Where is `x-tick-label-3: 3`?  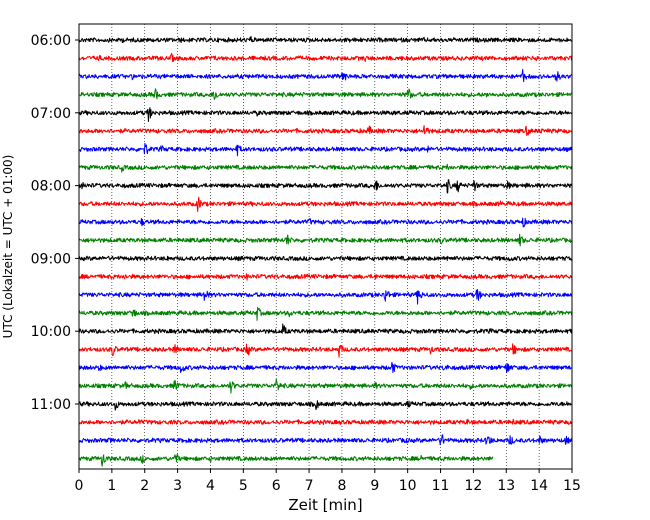
x-tick-label-3: 3 is located at coordinates (177, 486).